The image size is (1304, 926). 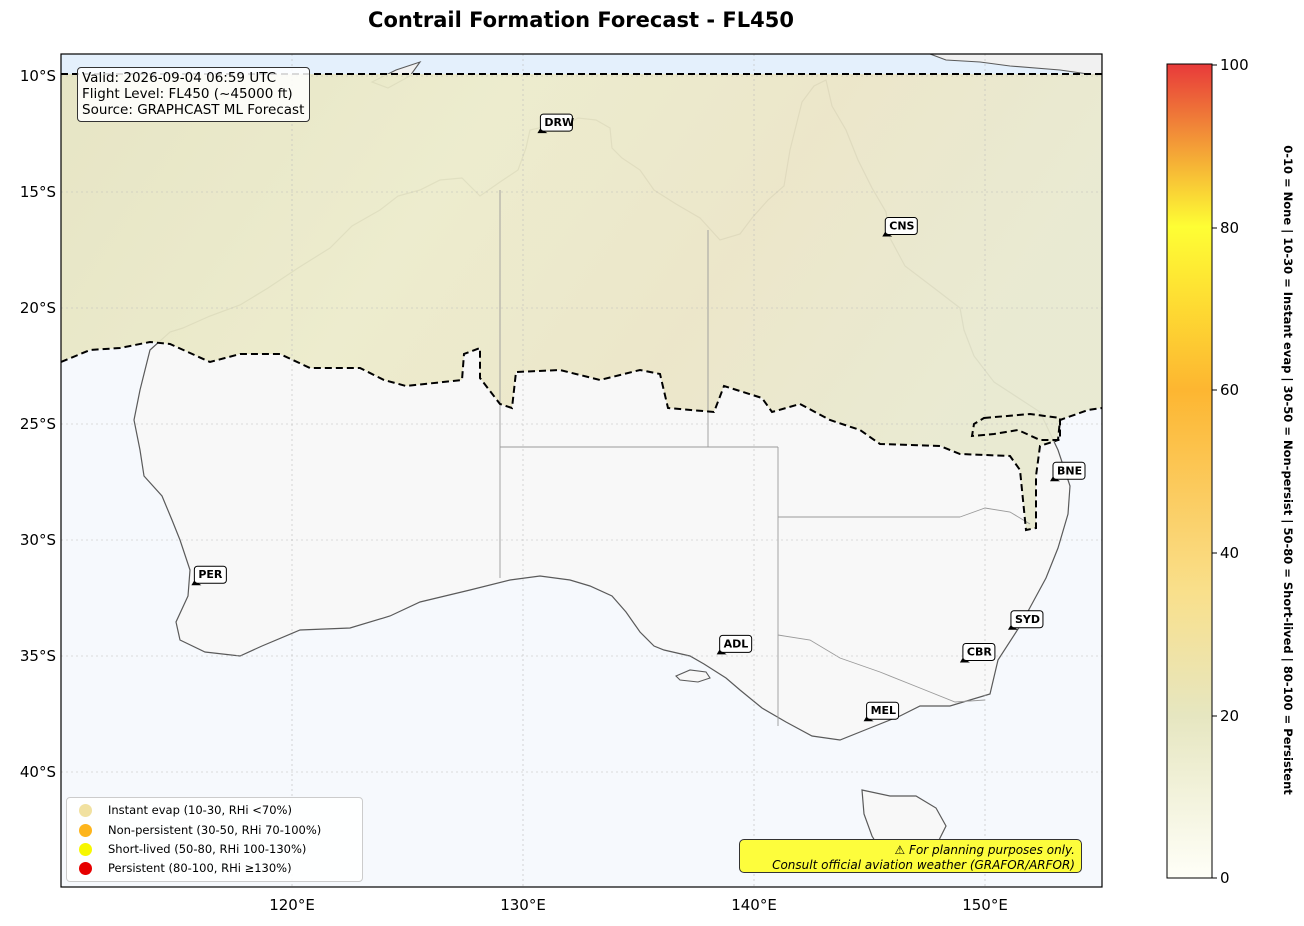 What do you see at coordinates (754, 905) in the screenshot?
I see `lon-tick: 140°E` at bounding box center [754, 905].